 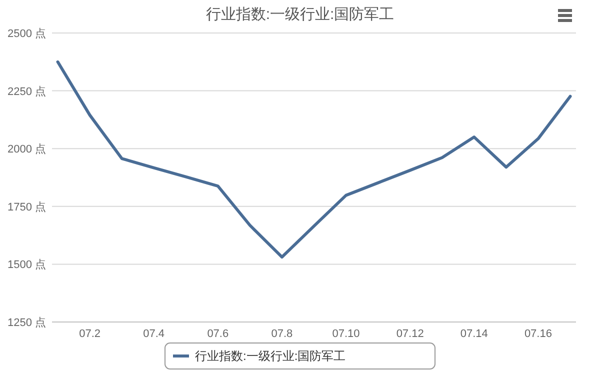 I want to click on x-tick-label: 07.6, so click(x=218, y=334).